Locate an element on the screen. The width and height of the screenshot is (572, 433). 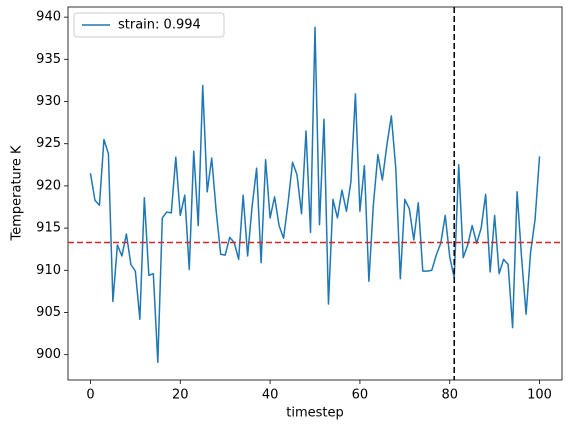
legend-label: strain: 0.994 is located at coordinates (159, 25).